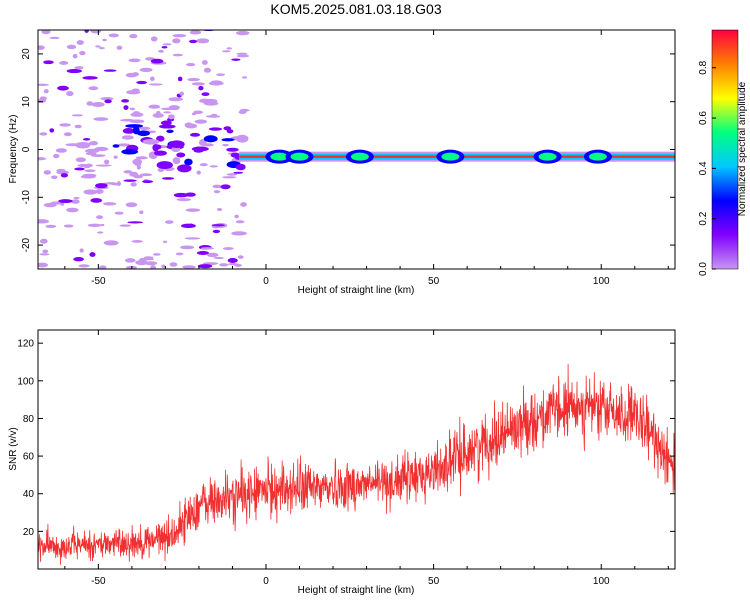 The image size is (750, 605). What do you see at coordinates (25, 344) in the screenshot?
I see `y-tick-label: 120` at bounding box center [25, 344].